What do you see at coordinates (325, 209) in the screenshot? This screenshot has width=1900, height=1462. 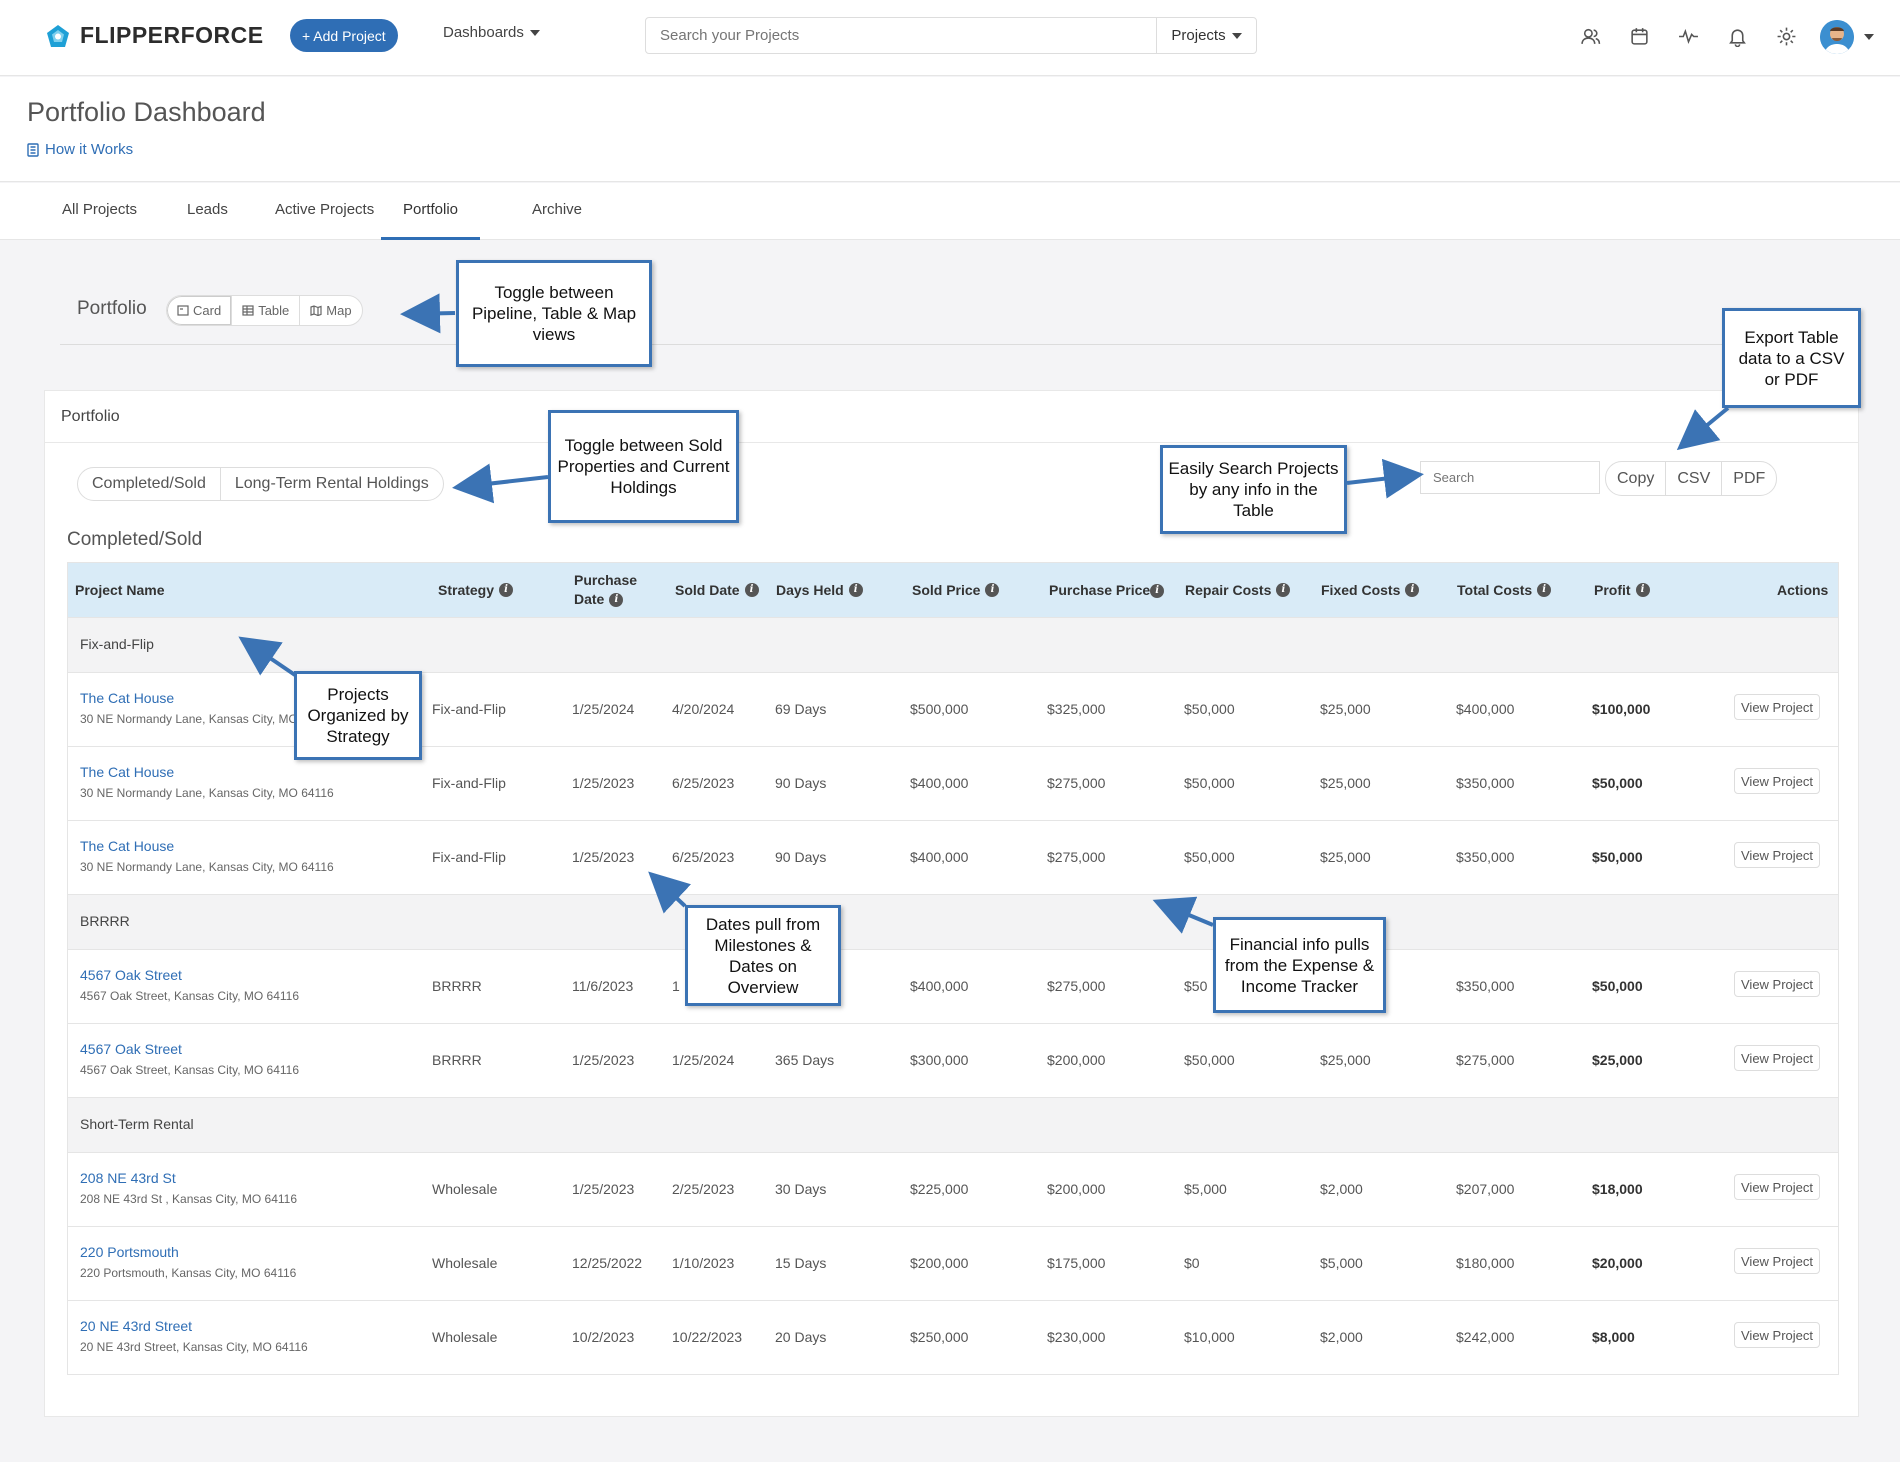 I see `tab-active-projects: Active Projects` at bounding box center [325, 209].